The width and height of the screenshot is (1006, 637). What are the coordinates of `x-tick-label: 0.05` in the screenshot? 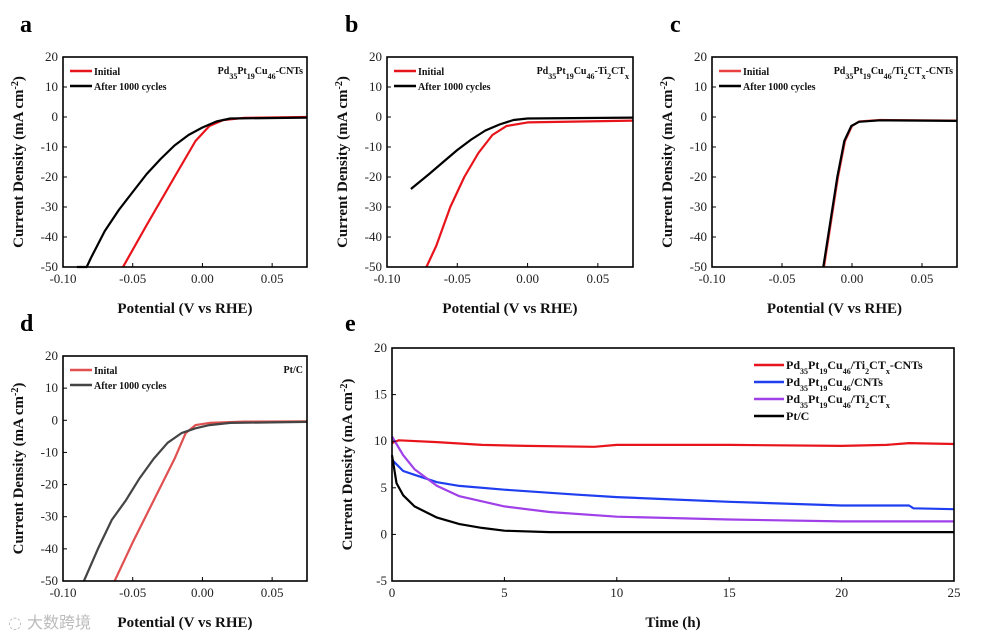 It's located at (597, 278).